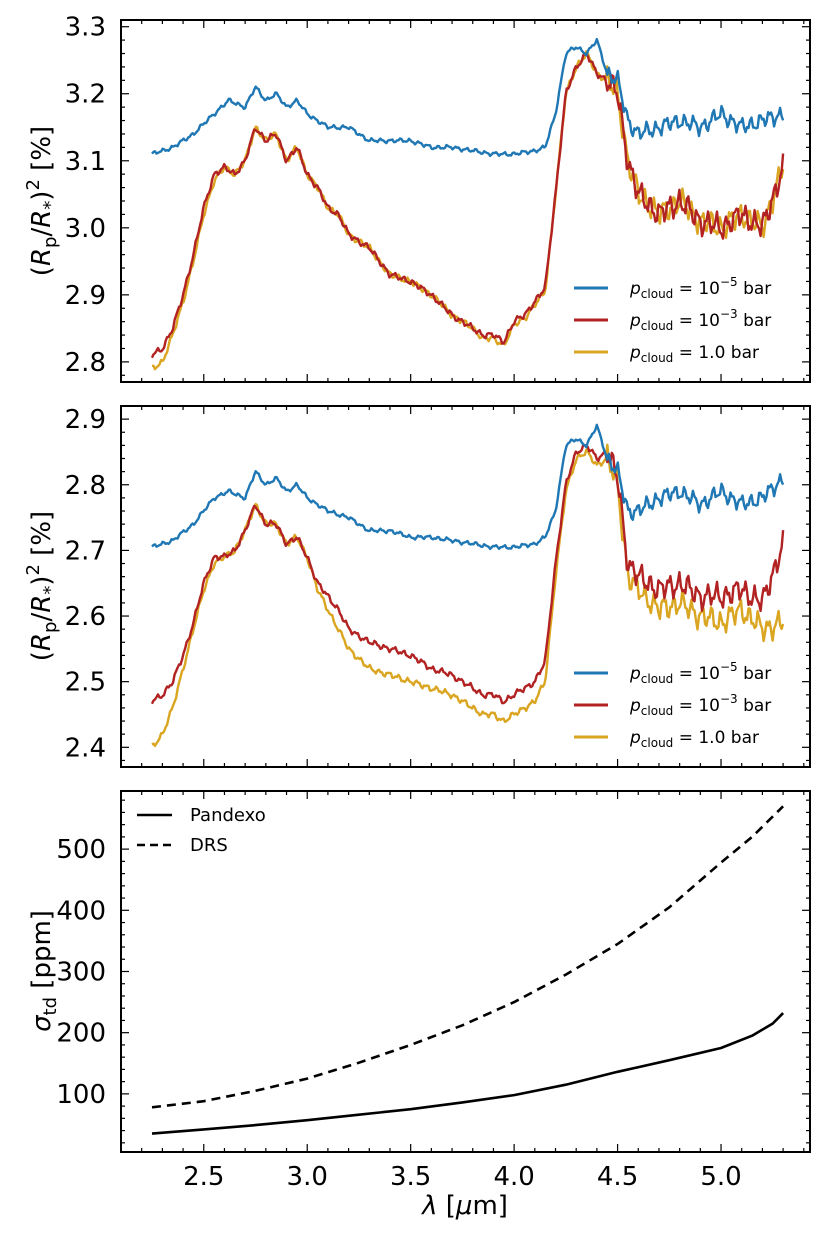 The width and height of the screenshot is (830, 1246). What do you see at coordinates (85, 617) in the screenshot?
I see `ytick-label: 2.6` at bounding box center [85, 617].